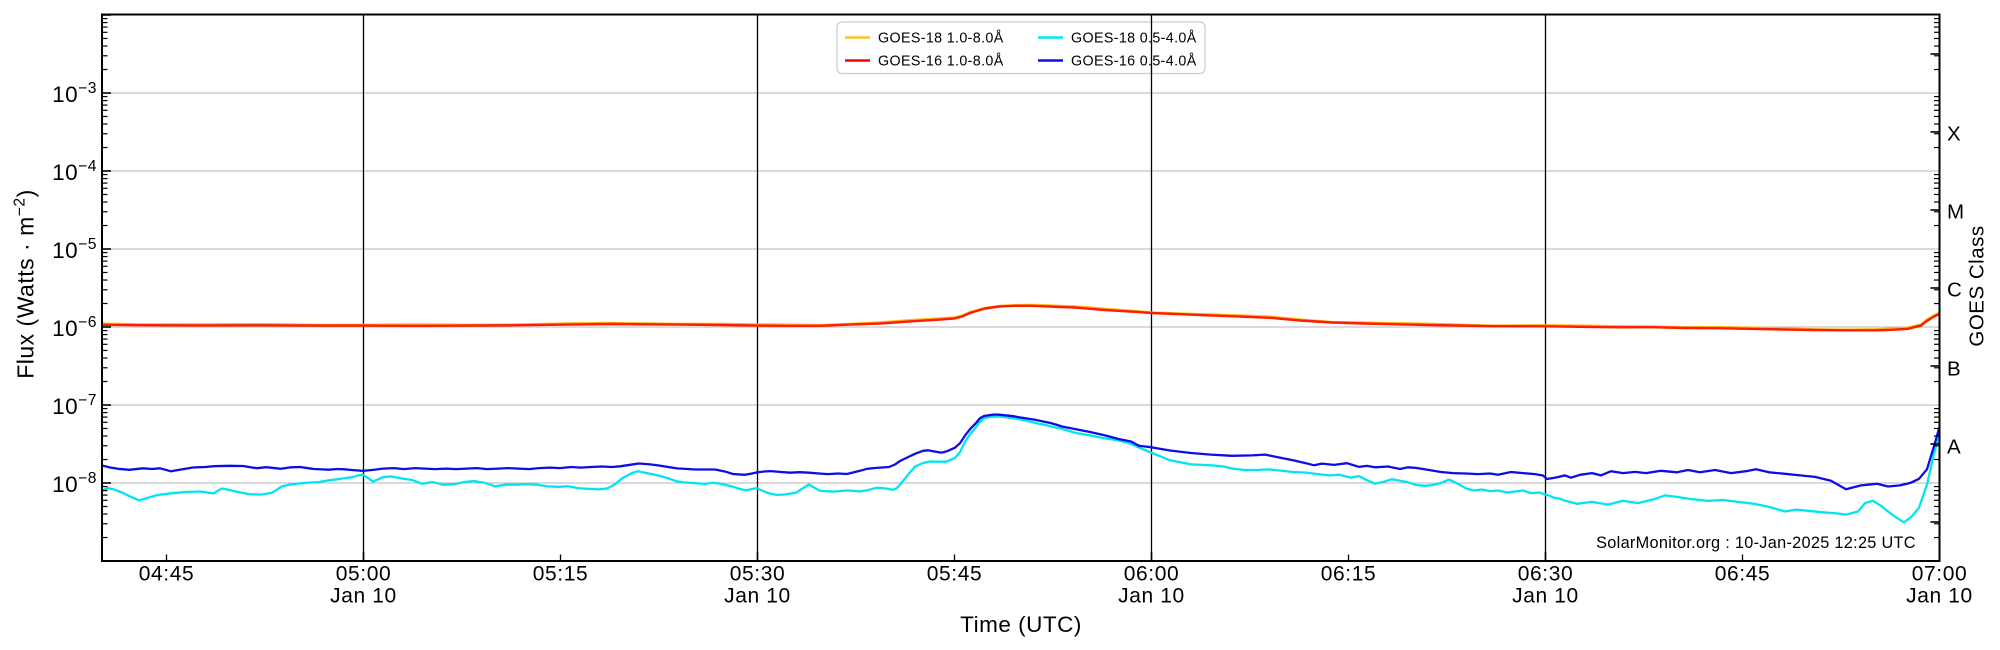 The height and width of the screenshot is (650, 2000). I want to click on svg-text: 07:00, so click(1940, 574).